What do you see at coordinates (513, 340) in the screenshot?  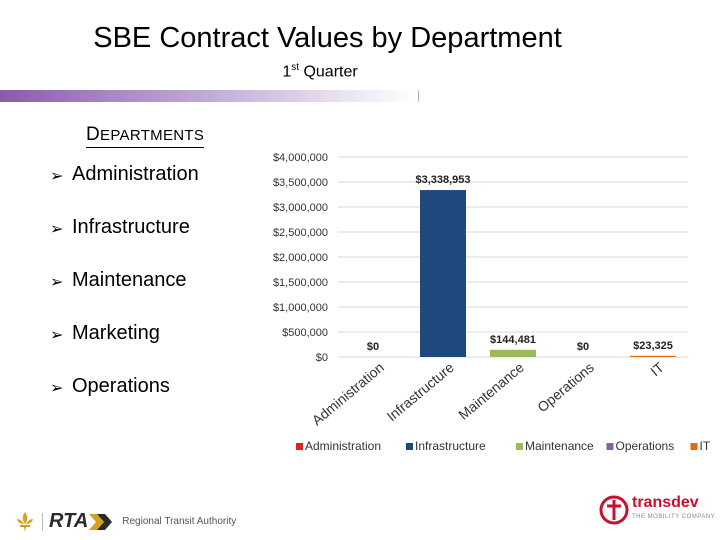 I see `data-label: $144,481` at bounding box center [513, 340].